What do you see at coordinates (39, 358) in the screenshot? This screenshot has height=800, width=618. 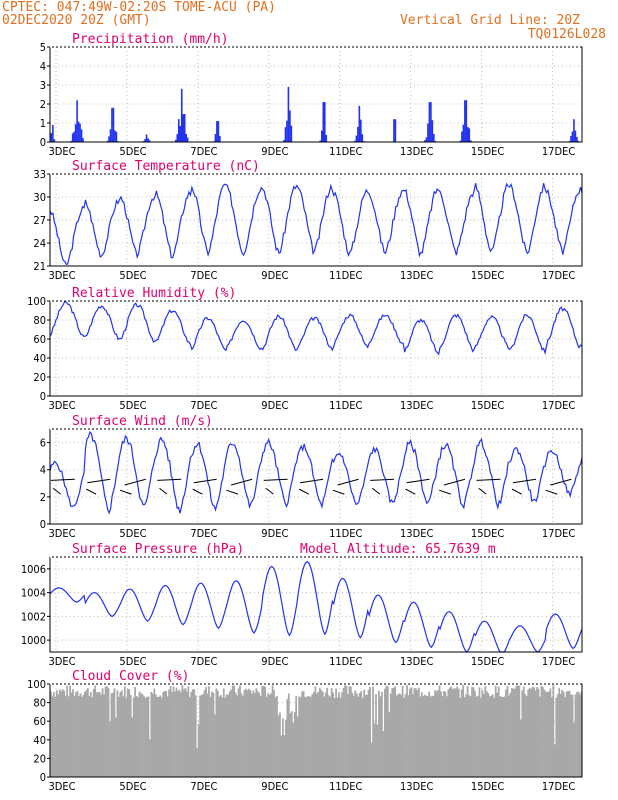 I see `y-tick-label: 40` at bounding box center [39, 358].